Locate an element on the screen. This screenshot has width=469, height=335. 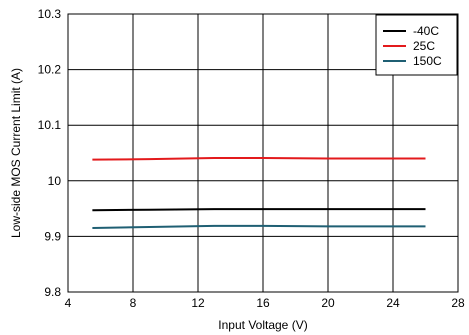
y-tick-label: 10.1 is located at coordinates (50, 125).